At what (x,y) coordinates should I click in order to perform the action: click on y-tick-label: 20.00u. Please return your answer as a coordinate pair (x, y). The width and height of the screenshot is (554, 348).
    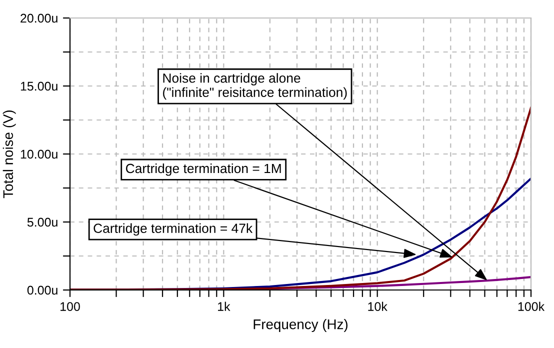
    Looking at the image, I should click on (39, 18).